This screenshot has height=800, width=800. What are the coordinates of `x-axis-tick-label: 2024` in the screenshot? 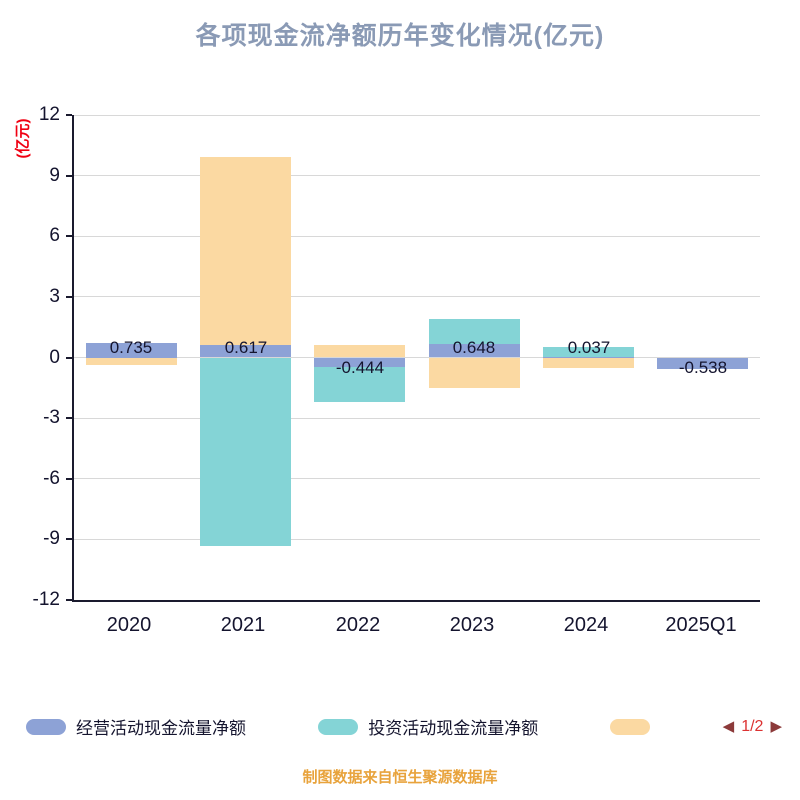 It's located at (586, 625).